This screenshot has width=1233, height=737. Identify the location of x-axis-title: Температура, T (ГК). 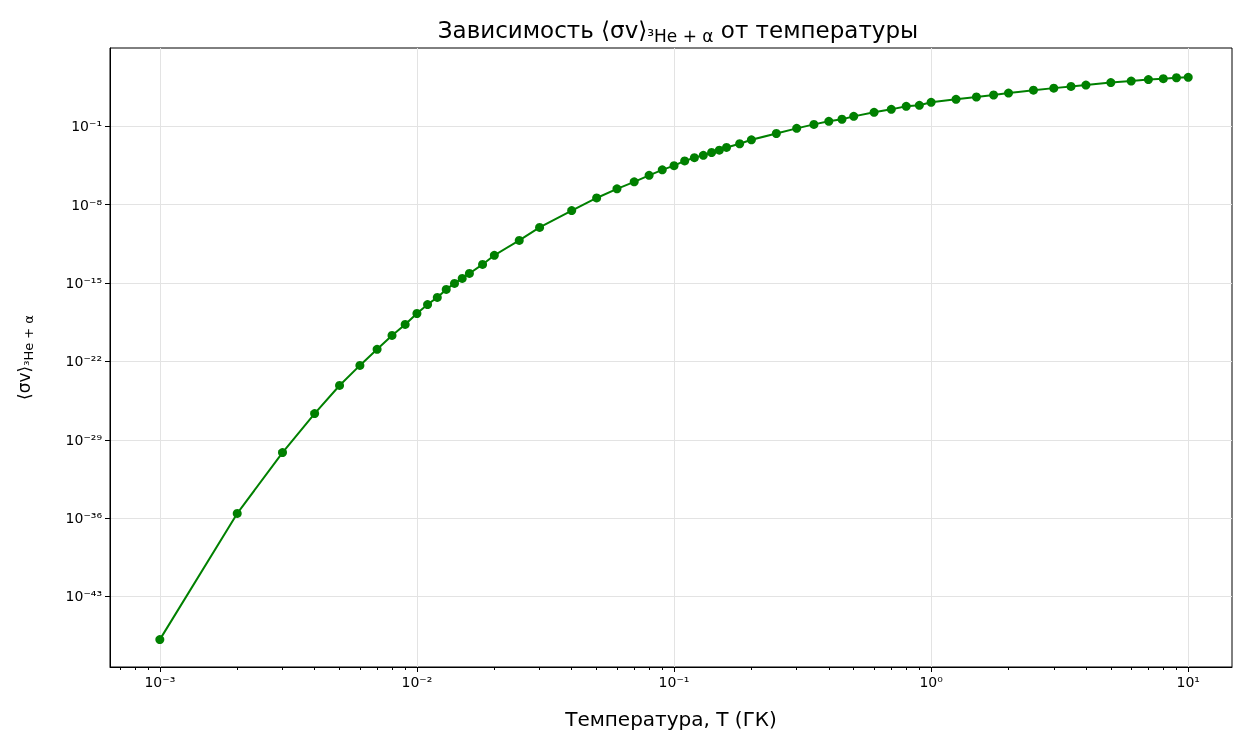
(670, 719).